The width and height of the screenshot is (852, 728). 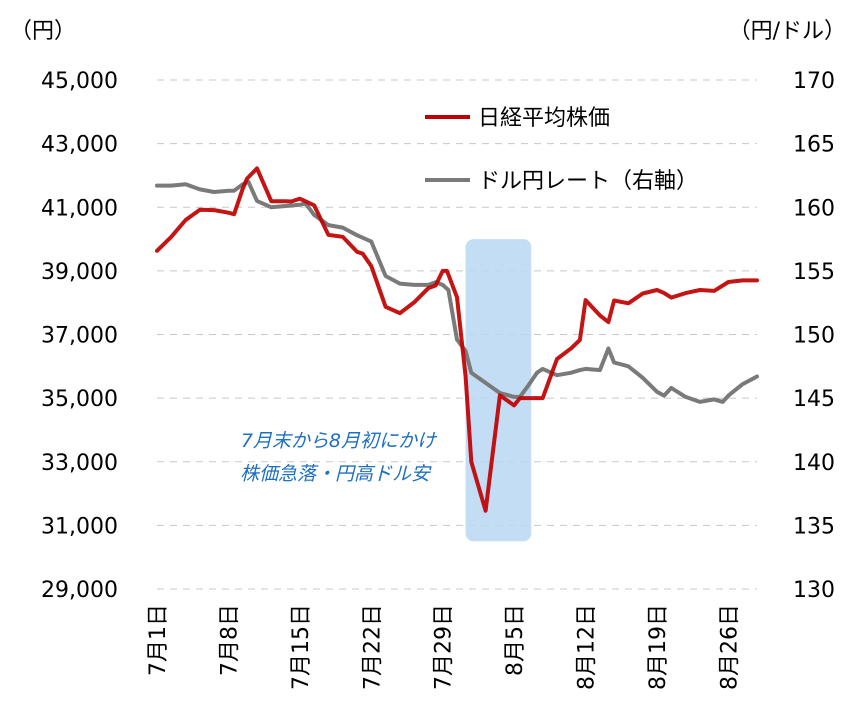 What do you see at coordinates (79, 272) in the screenshot?
I see `y-left-tick-label: 39,000` at bounding box center [79, 272].